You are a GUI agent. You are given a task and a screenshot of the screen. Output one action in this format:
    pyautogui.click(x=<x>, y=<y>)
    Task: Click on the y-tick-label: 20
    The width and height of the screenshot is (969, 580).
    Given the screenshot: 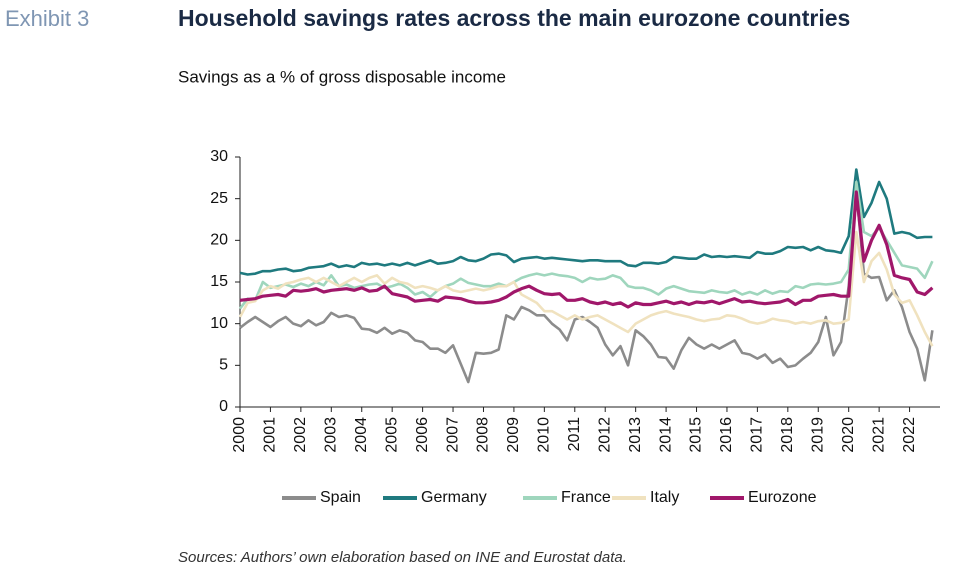 What is the action you would take?
    pyautogui.click(x=219, y=240)
    